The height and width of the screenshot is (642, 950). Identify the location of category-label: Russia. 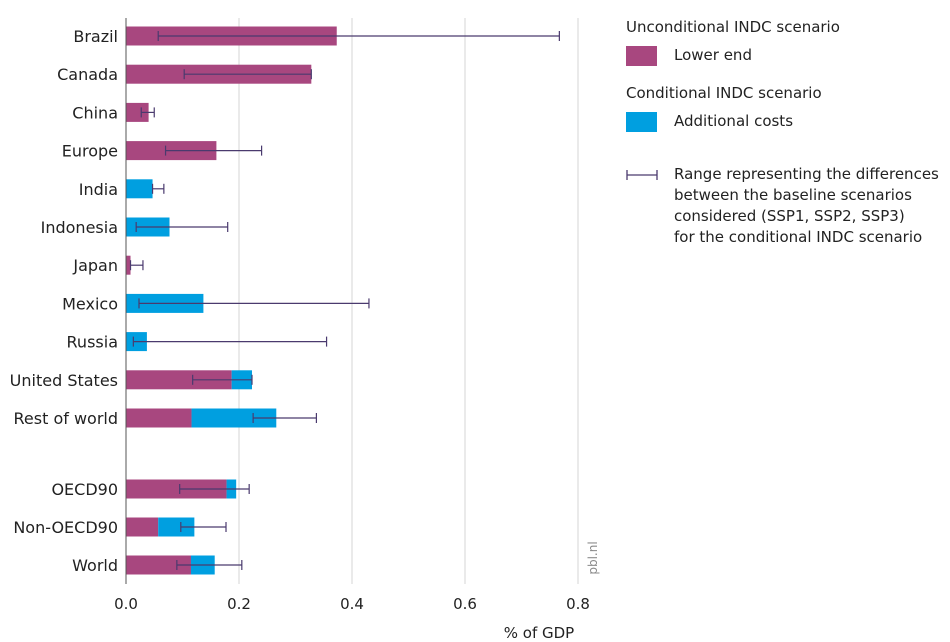
(92, 342).